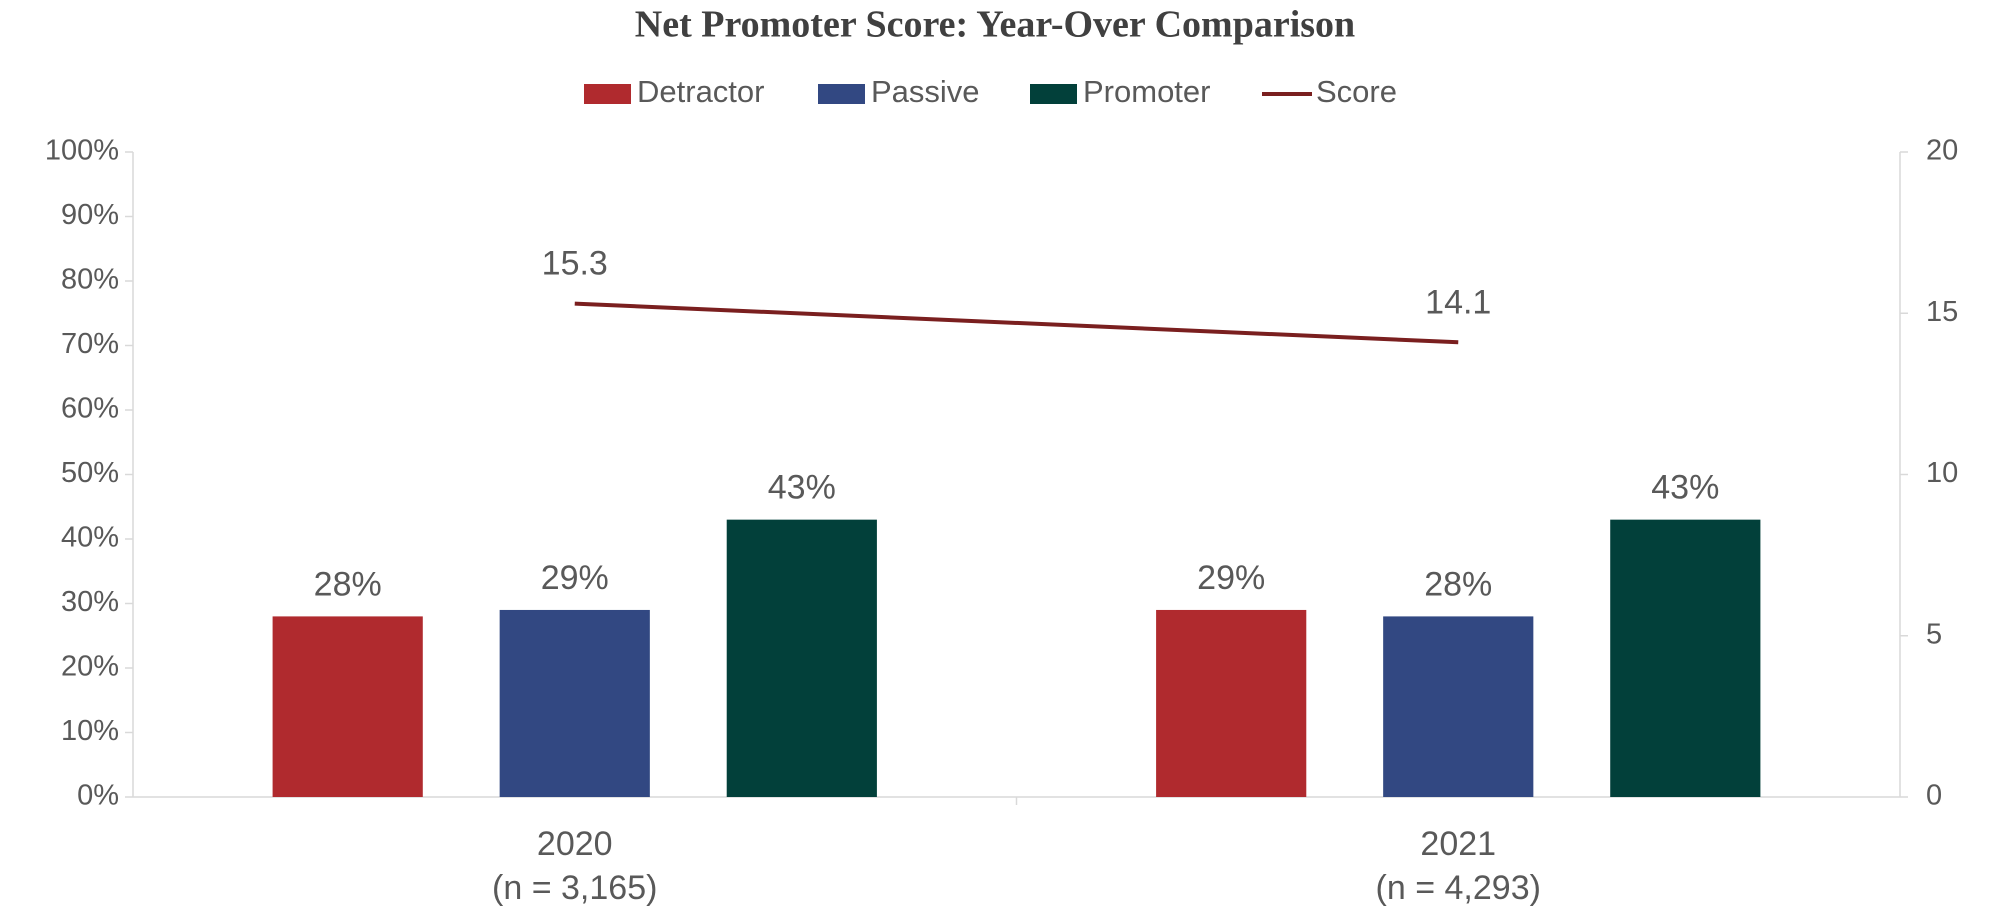  What do you see at coordinates (1934, 796) in the screenshot?
I see `y2-tick-label: 0` at bounding box center [1934, 796].